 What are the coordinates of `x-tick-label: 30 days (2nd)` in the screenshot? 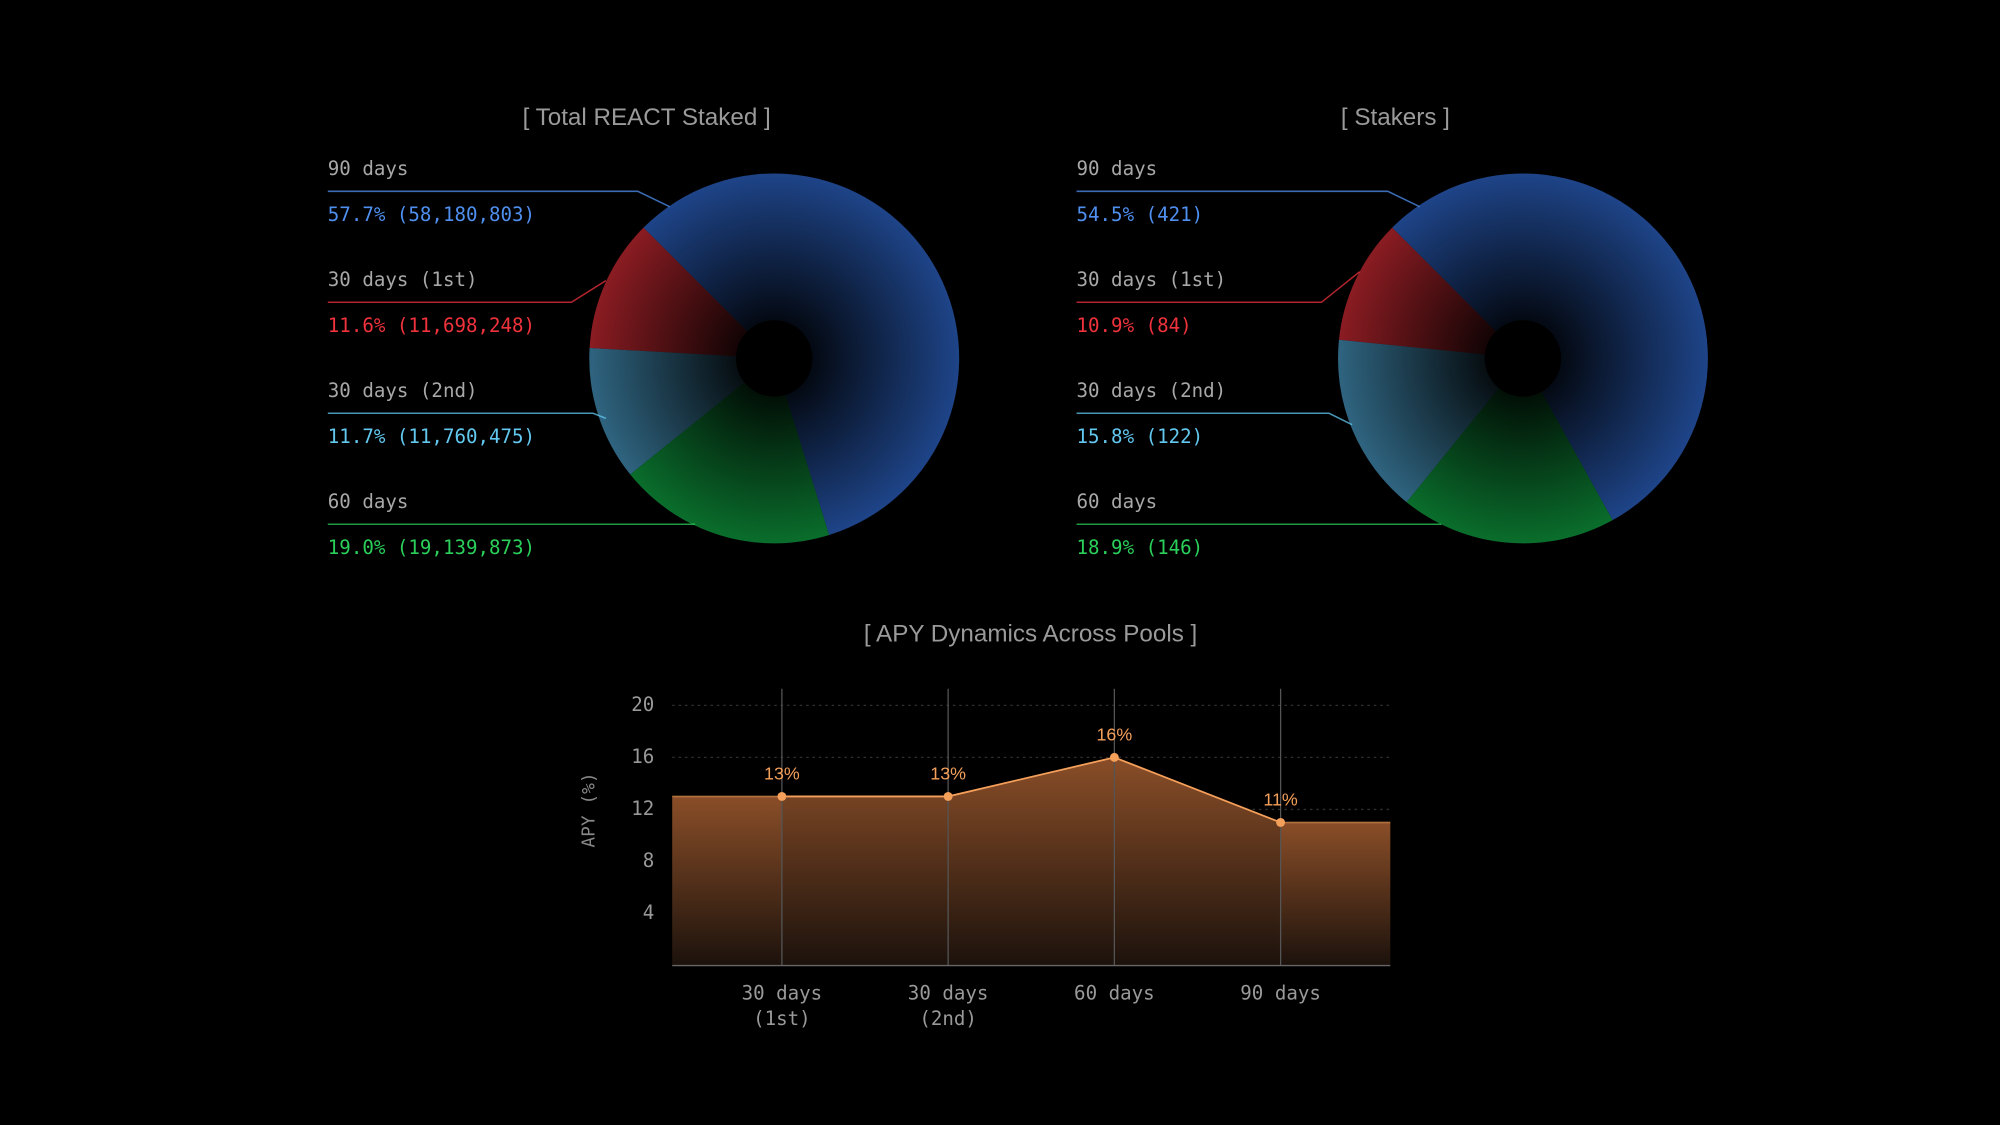 It's located at (948, 1005).